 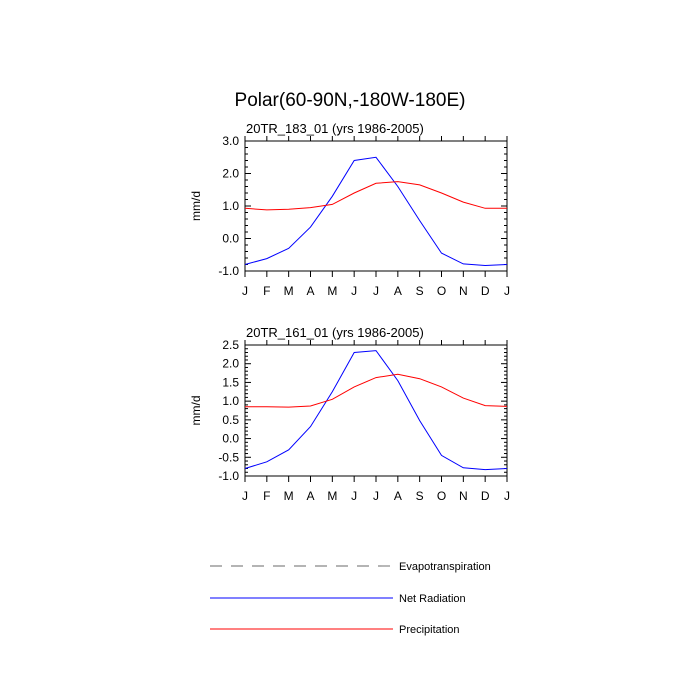 I want to click on panel-title: 20TR_183_01 (yrs 1986-2005), so click(x=335, y=128).